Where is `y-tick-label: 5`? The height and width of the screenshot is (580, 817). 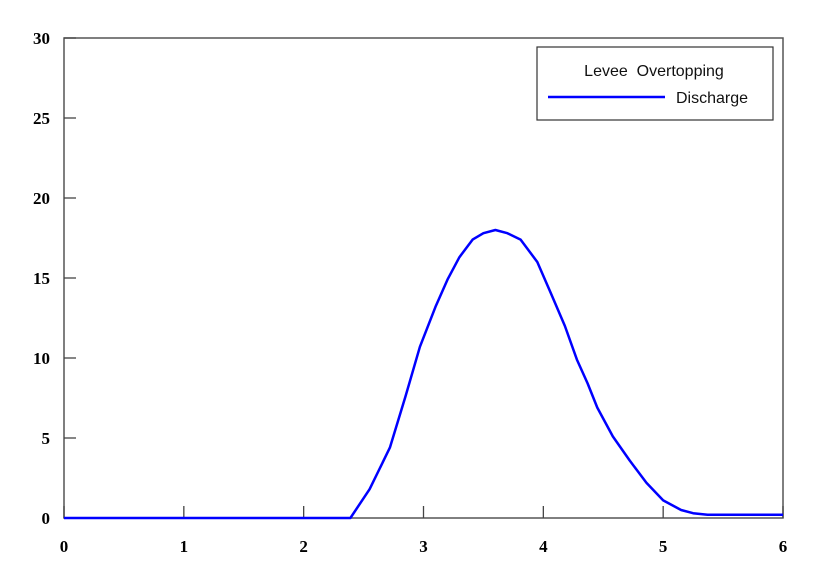
y-tick-label: 5 is located at coordinates (46, 438).